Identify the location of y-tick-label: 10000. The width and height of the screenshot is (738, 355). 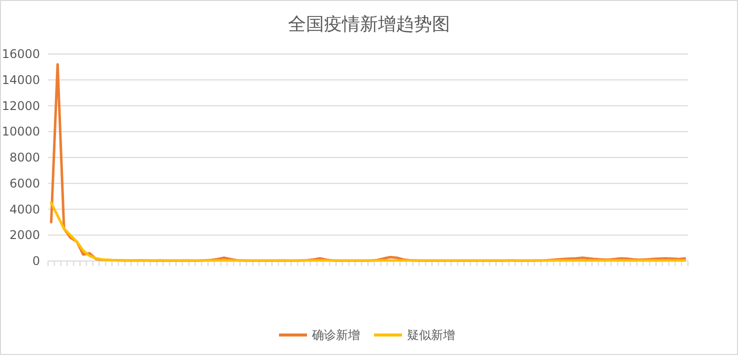
(21, 131).